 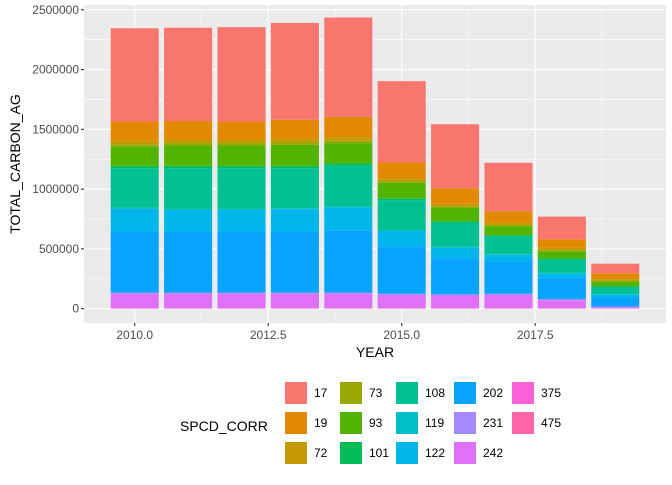 What do you see at coordinates (55, 189) in the screenshot?
I see `y-tick-label: 1000000` at bounding box center [55, 189].